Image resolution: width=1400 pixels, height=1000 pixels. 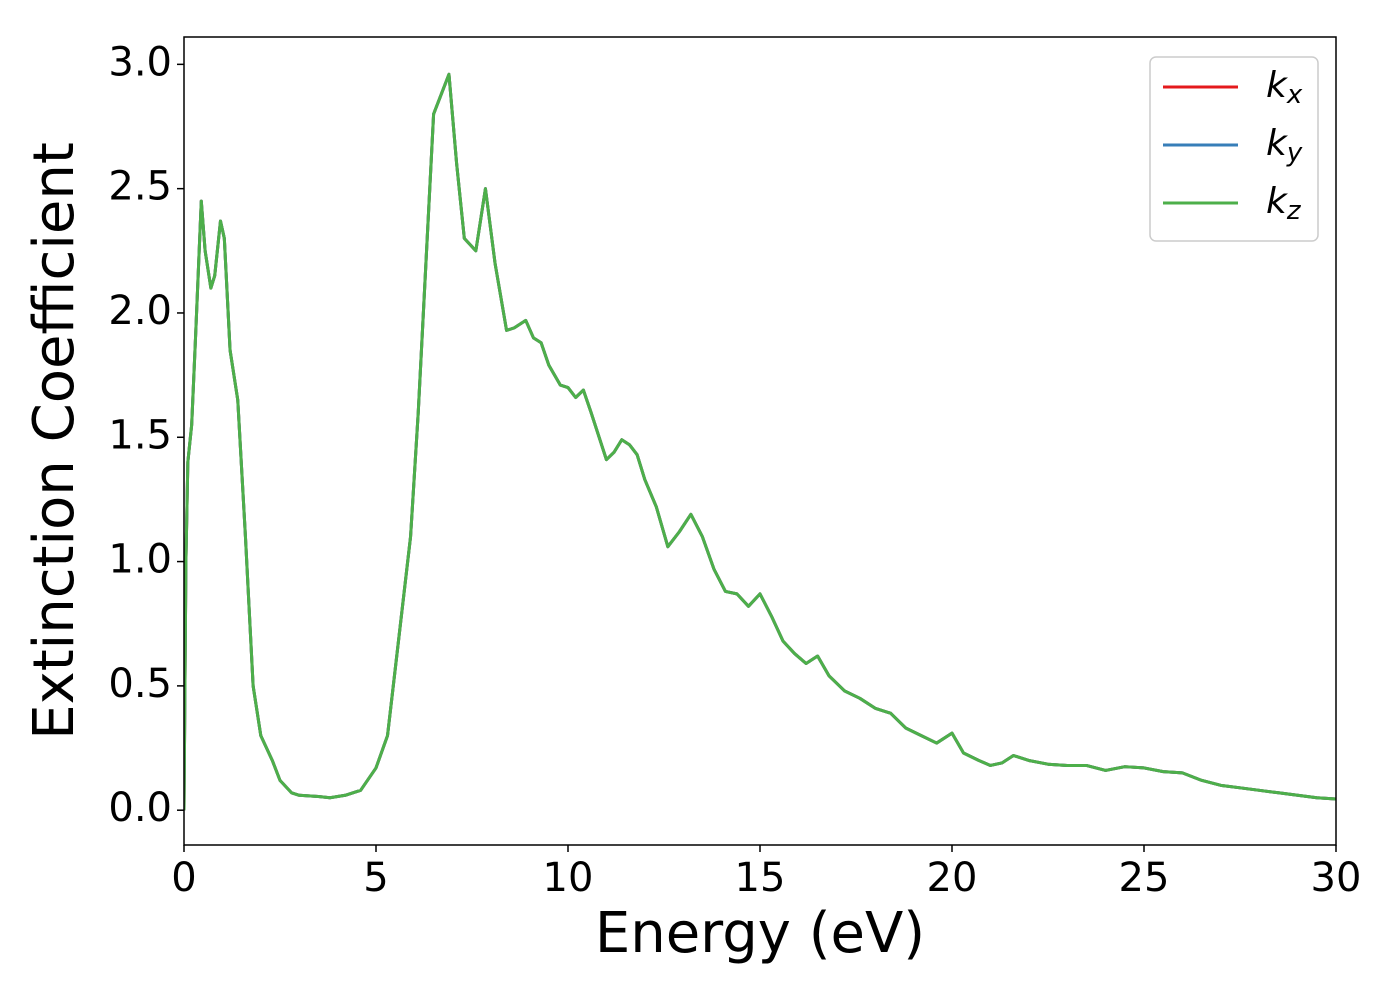 I want to click on x-axis-label: Energy (eV), so click(x=760, y=933).